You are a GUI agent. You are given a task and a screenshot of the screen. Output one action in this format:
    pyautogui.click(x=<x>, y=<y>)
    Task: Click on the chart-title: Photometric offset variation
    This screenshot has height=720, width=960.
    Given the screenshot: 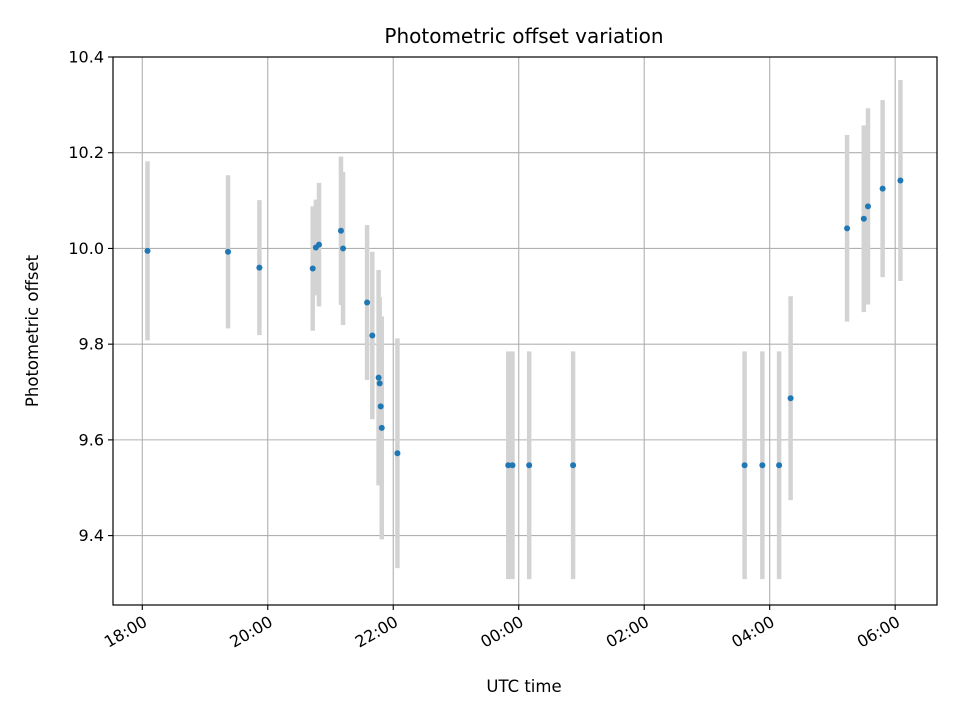 What is the action you would take?
    pyautogui.click(x=523, y=36)
    